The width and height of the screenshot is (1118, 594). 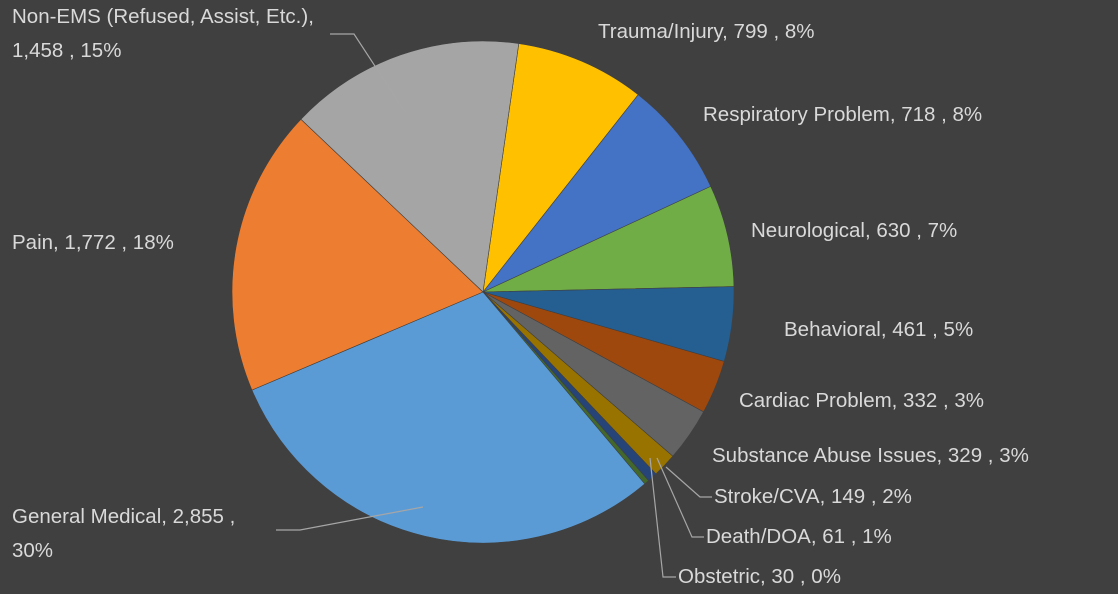 What do you see at coordinates (879, 329) in the screenshot?
I see `data-label: Behavioral, 461 , 5%` at bounding box center [879, 329].